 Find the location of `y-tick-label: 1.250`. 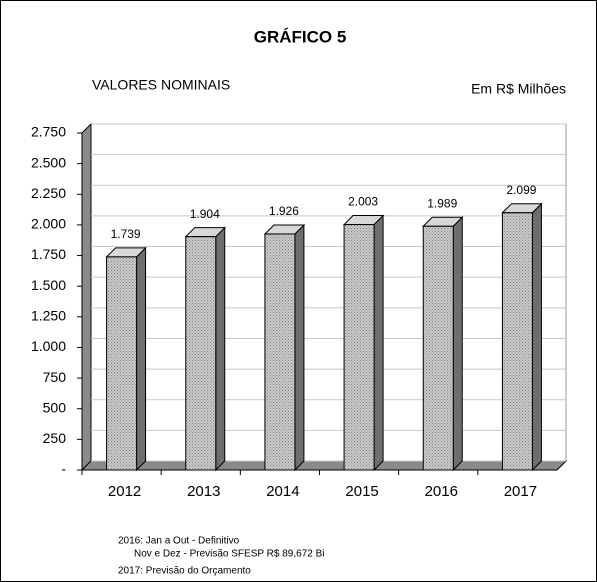

y-tick-label: 1.250 is located at coordinates (48, 316).